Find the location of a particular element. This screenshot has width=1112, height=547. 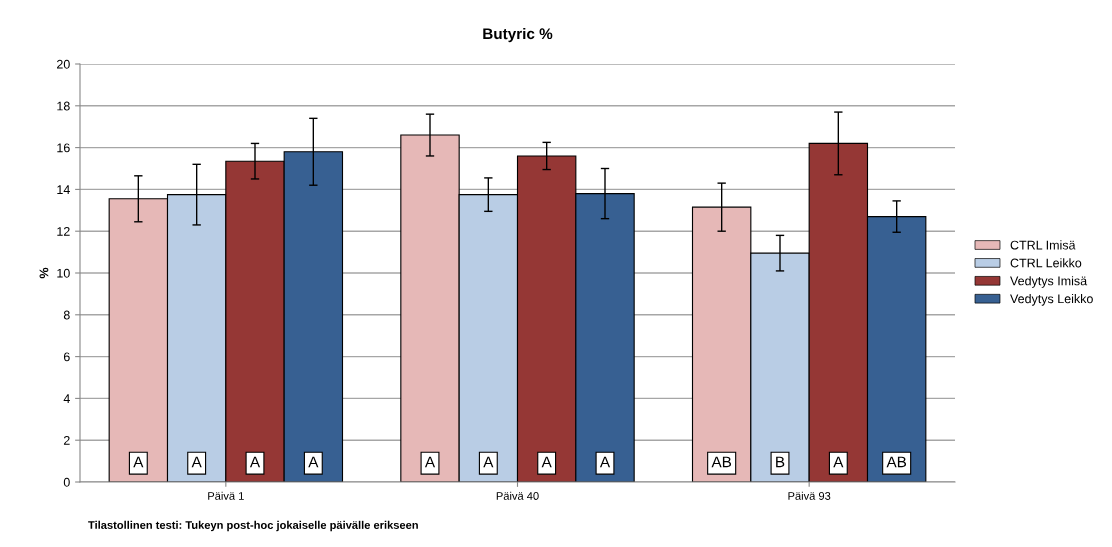

data-label: B is located at coordinates (780, 462).